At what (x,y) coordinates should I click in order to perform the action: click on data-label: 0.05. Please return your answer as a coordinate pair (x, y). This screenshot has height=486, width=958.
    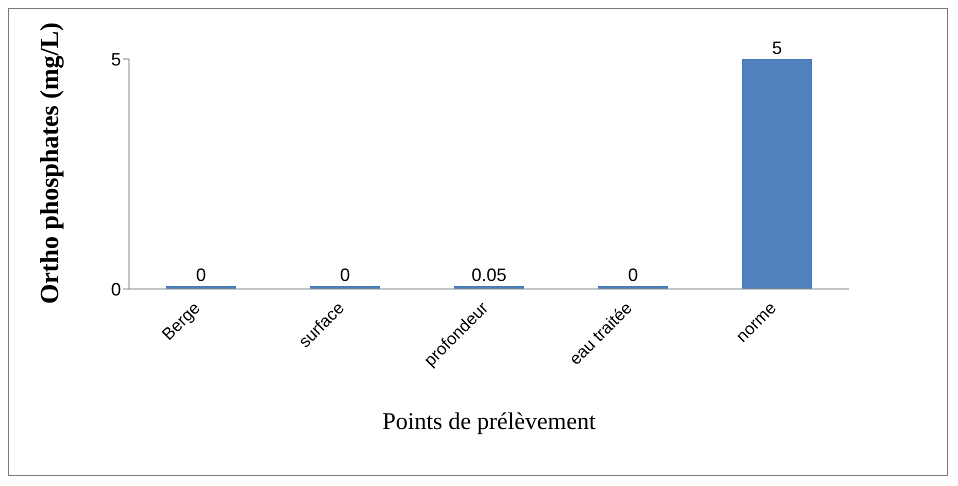
    Looking at the image, I should click on (489, 275).